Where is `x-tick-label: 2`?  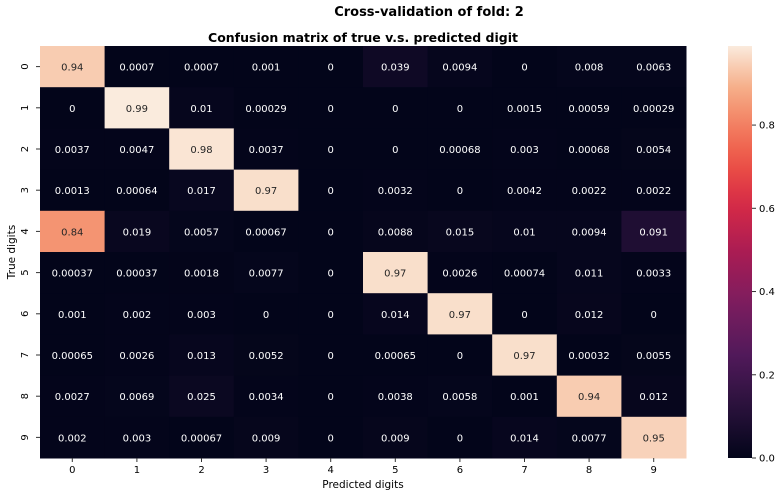 x-tick-label: 2 is located at coordinates (201, 470).